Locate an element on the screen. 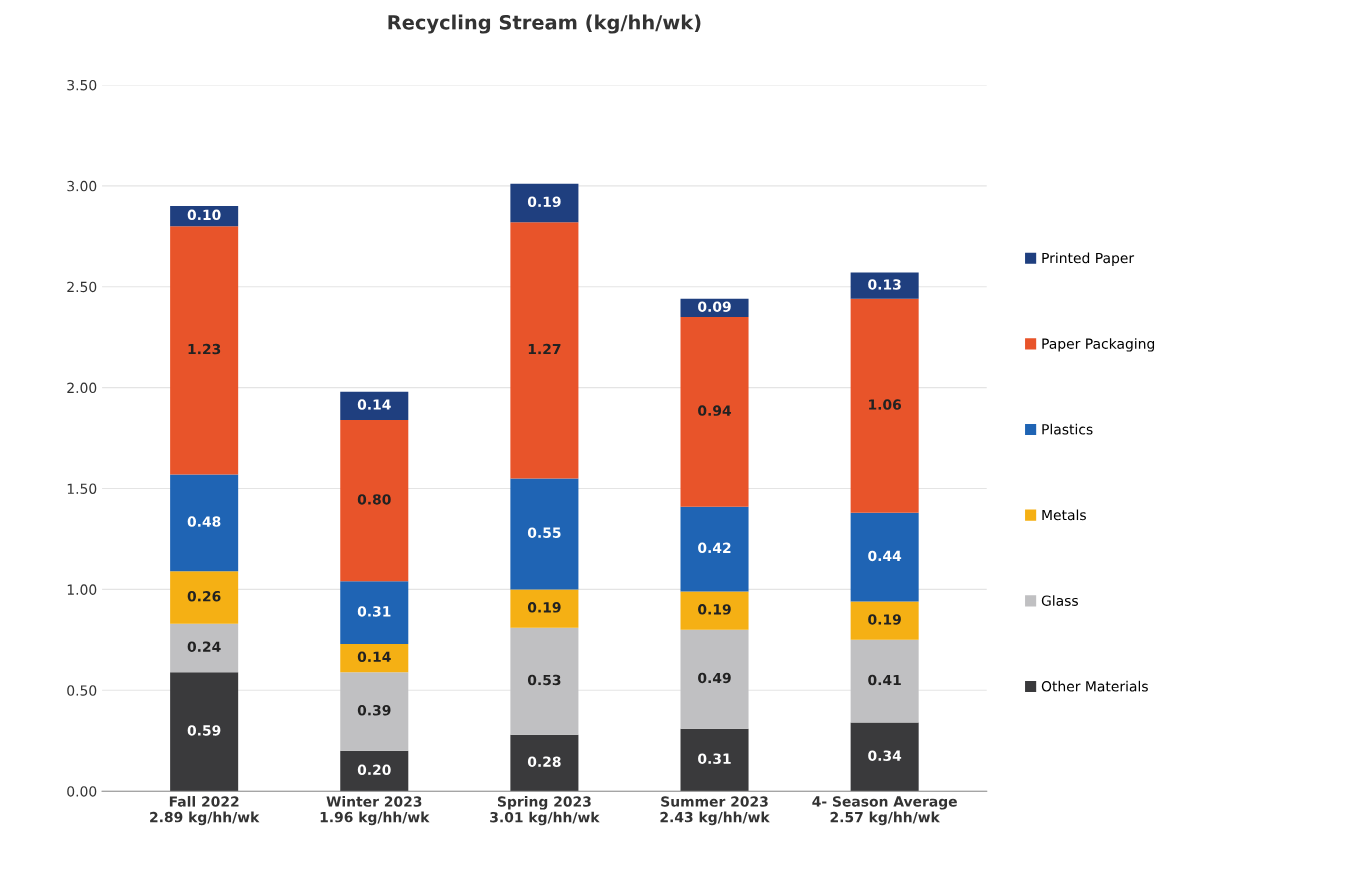  x-tick-label: Winter 2023 1.96 kg/hh/wk is located at coordinates (375, 811).